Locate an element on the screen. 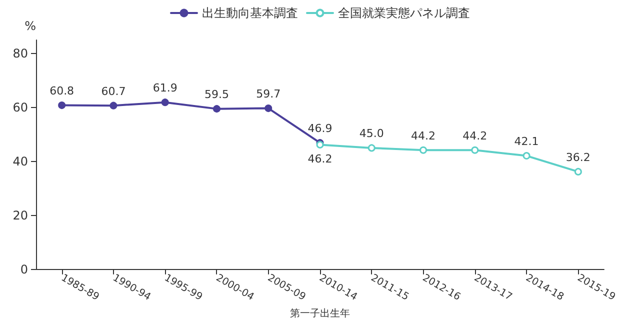 The width and height of the screenshot is (640, 324). data-label: 59.5 is located at coordinates (216, 95).